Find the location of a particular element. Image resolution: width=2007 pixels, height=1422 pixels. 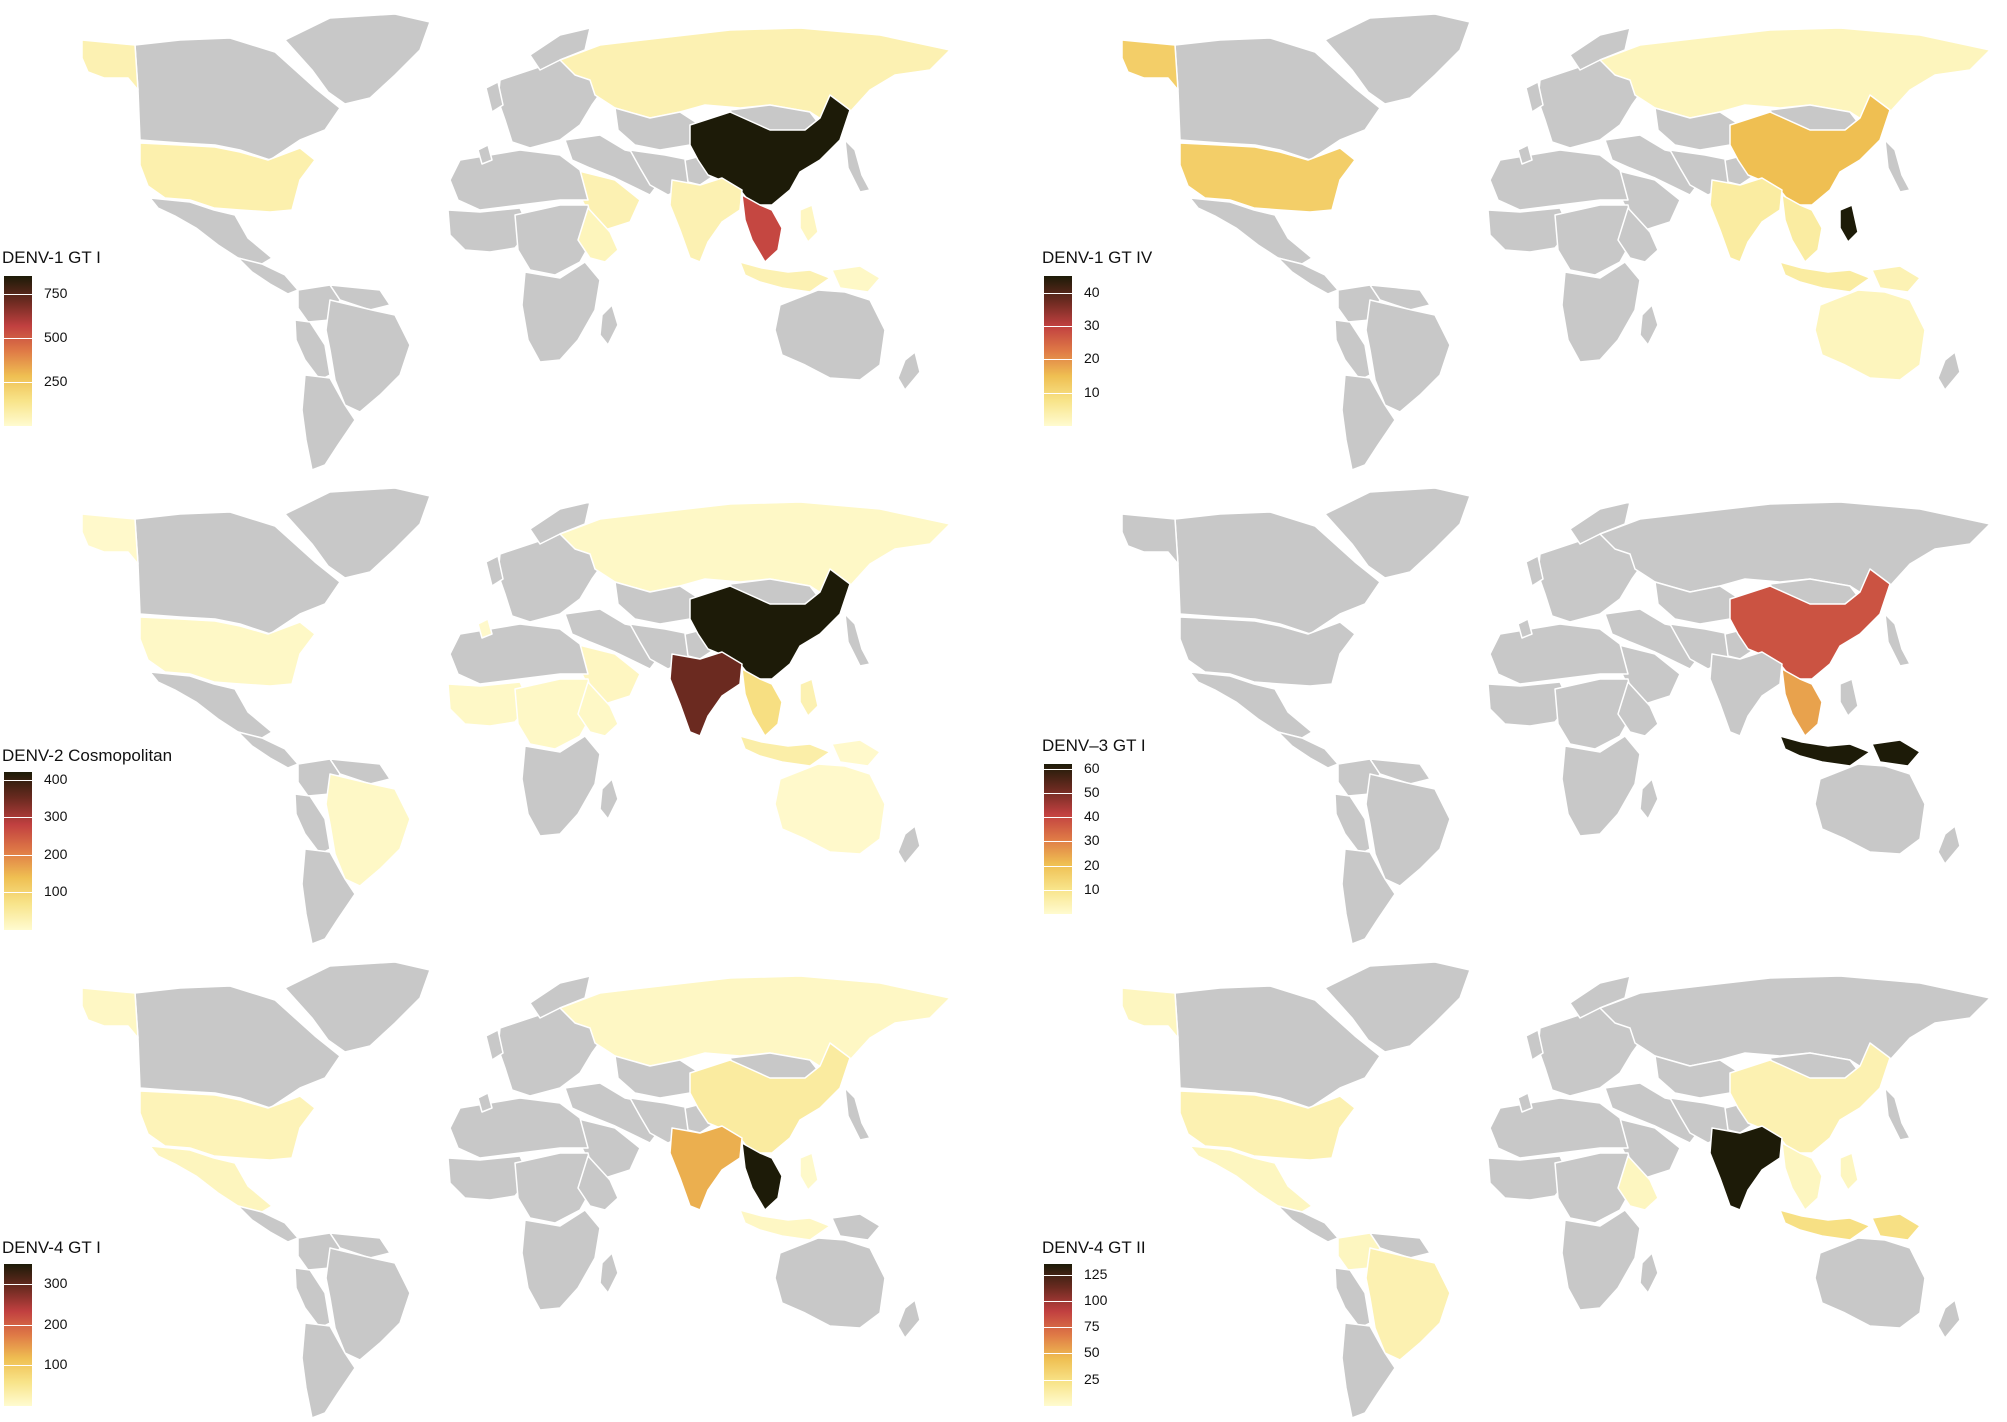

legend-tick-label: 300 is located at coordinates (56, 816).